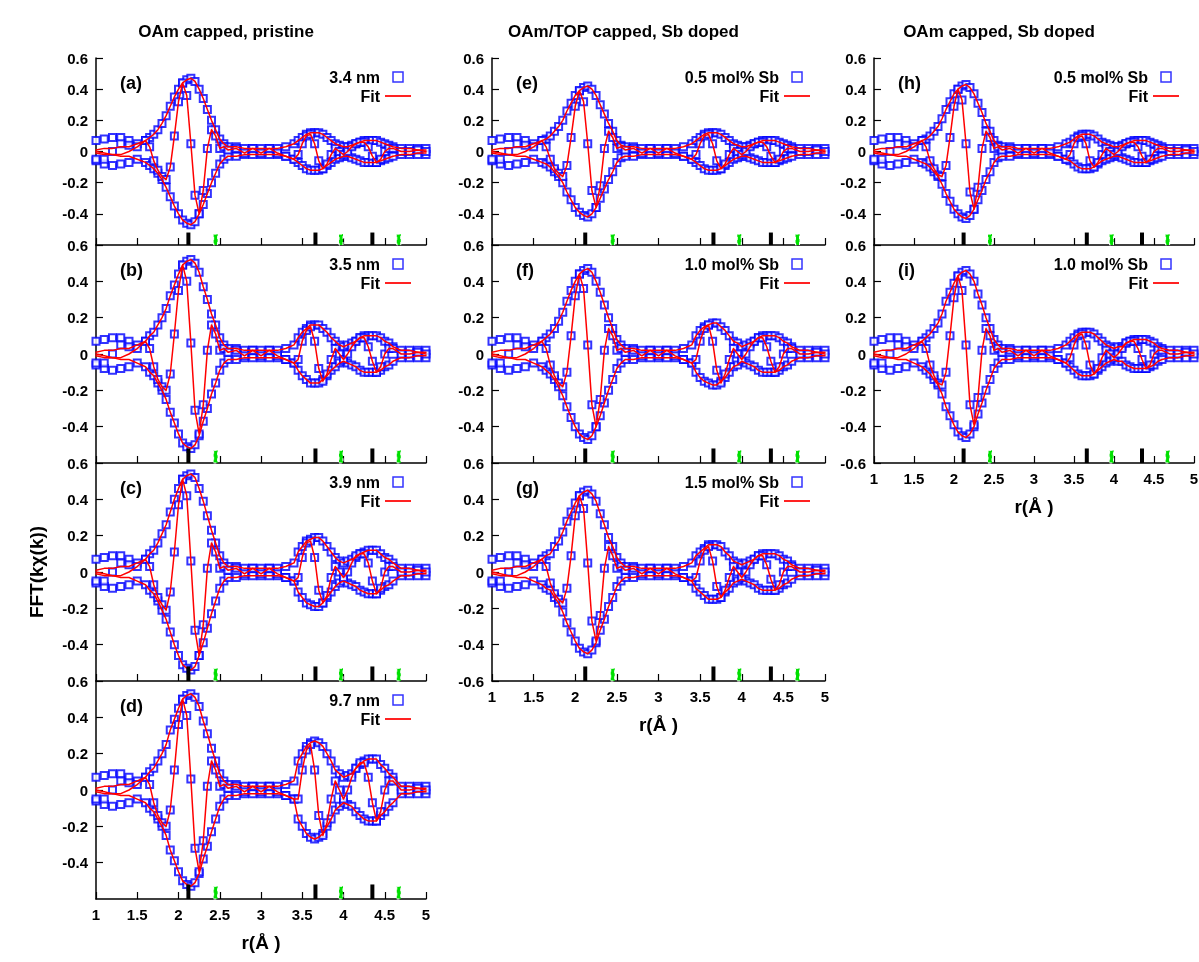  What do you see at coordinates (354, 264) in the screenshot?
I see `legend-label: 3.5 nm` at bounding box center [354, 264].